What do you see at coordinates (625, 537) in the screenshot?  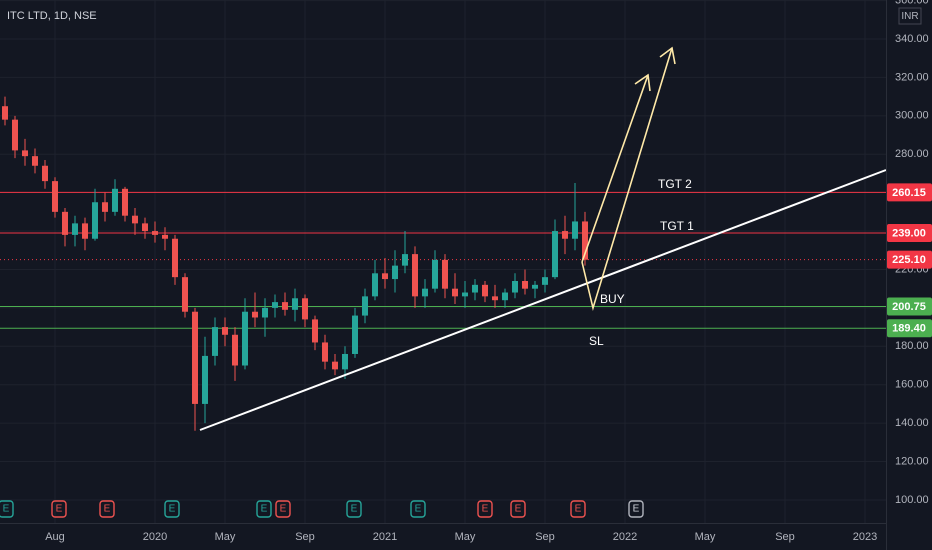 I see `x-tick-label: 2022` at bounding box center [625, 537].